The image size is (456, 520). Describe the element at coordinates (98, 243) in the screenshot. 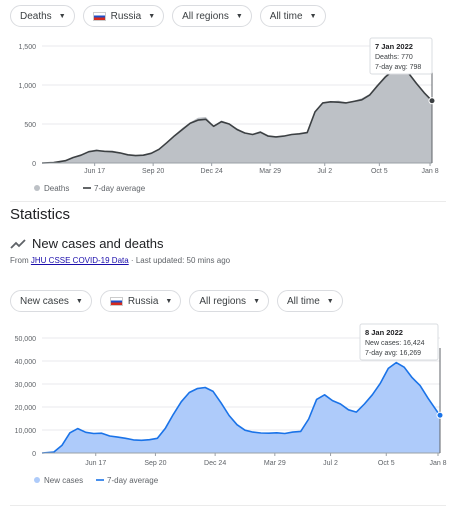

I see `subheading-text: New cases and deaths` at that location.